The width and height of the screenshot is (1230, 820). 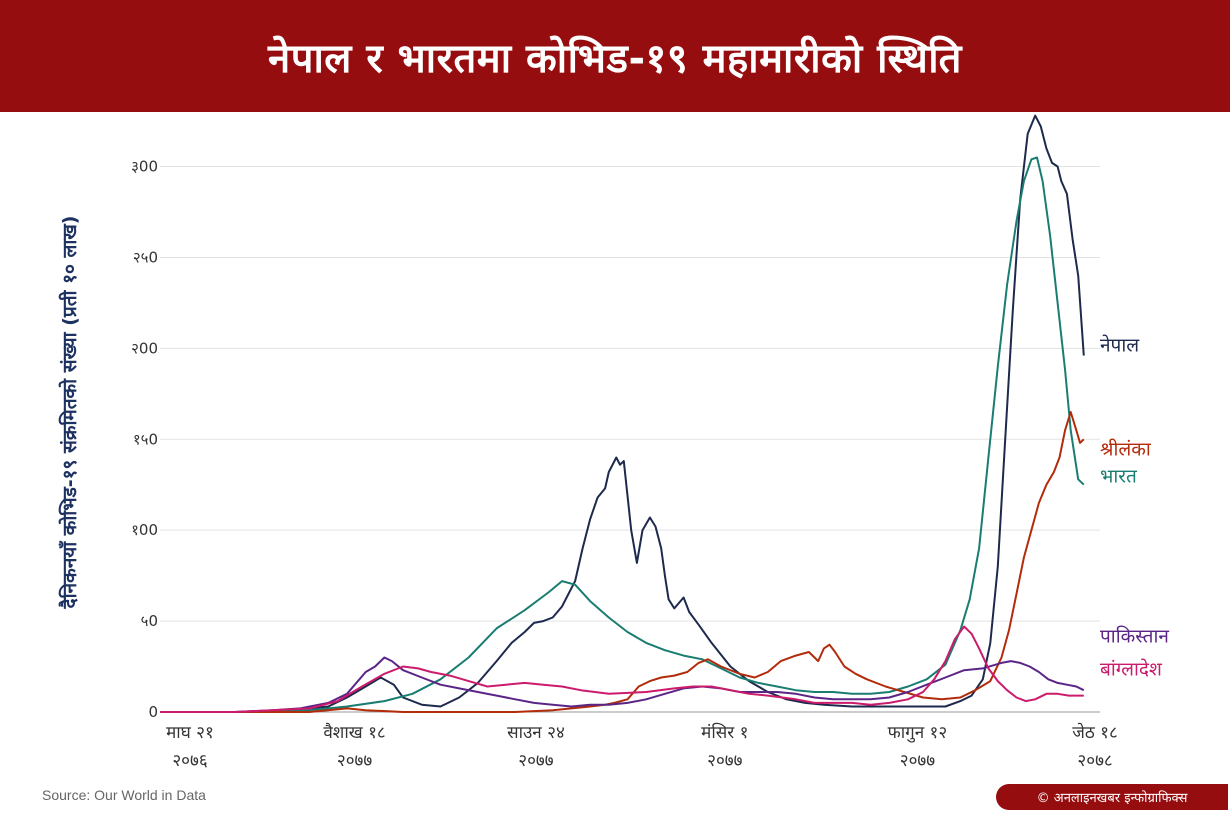 I want to click on series-label-srilanka: श्रीलंका, so click(x=1126, y=448).